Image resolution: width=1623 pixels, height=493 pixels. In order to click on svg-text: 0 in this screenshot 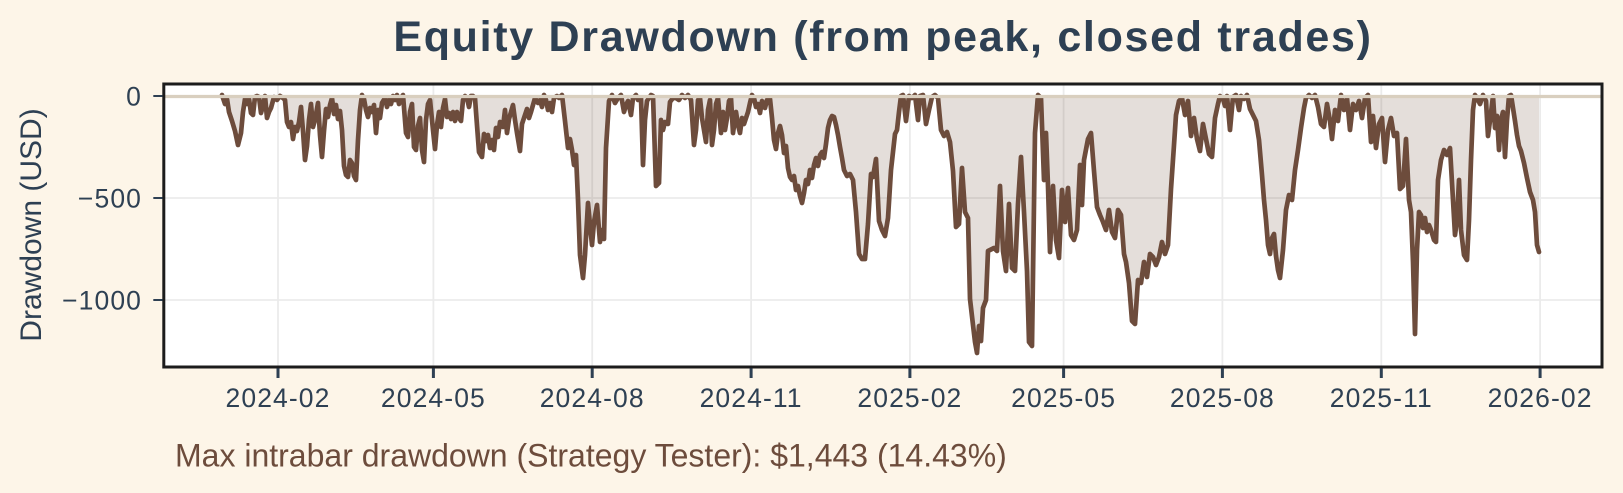, I will do `click(134, 97)`.